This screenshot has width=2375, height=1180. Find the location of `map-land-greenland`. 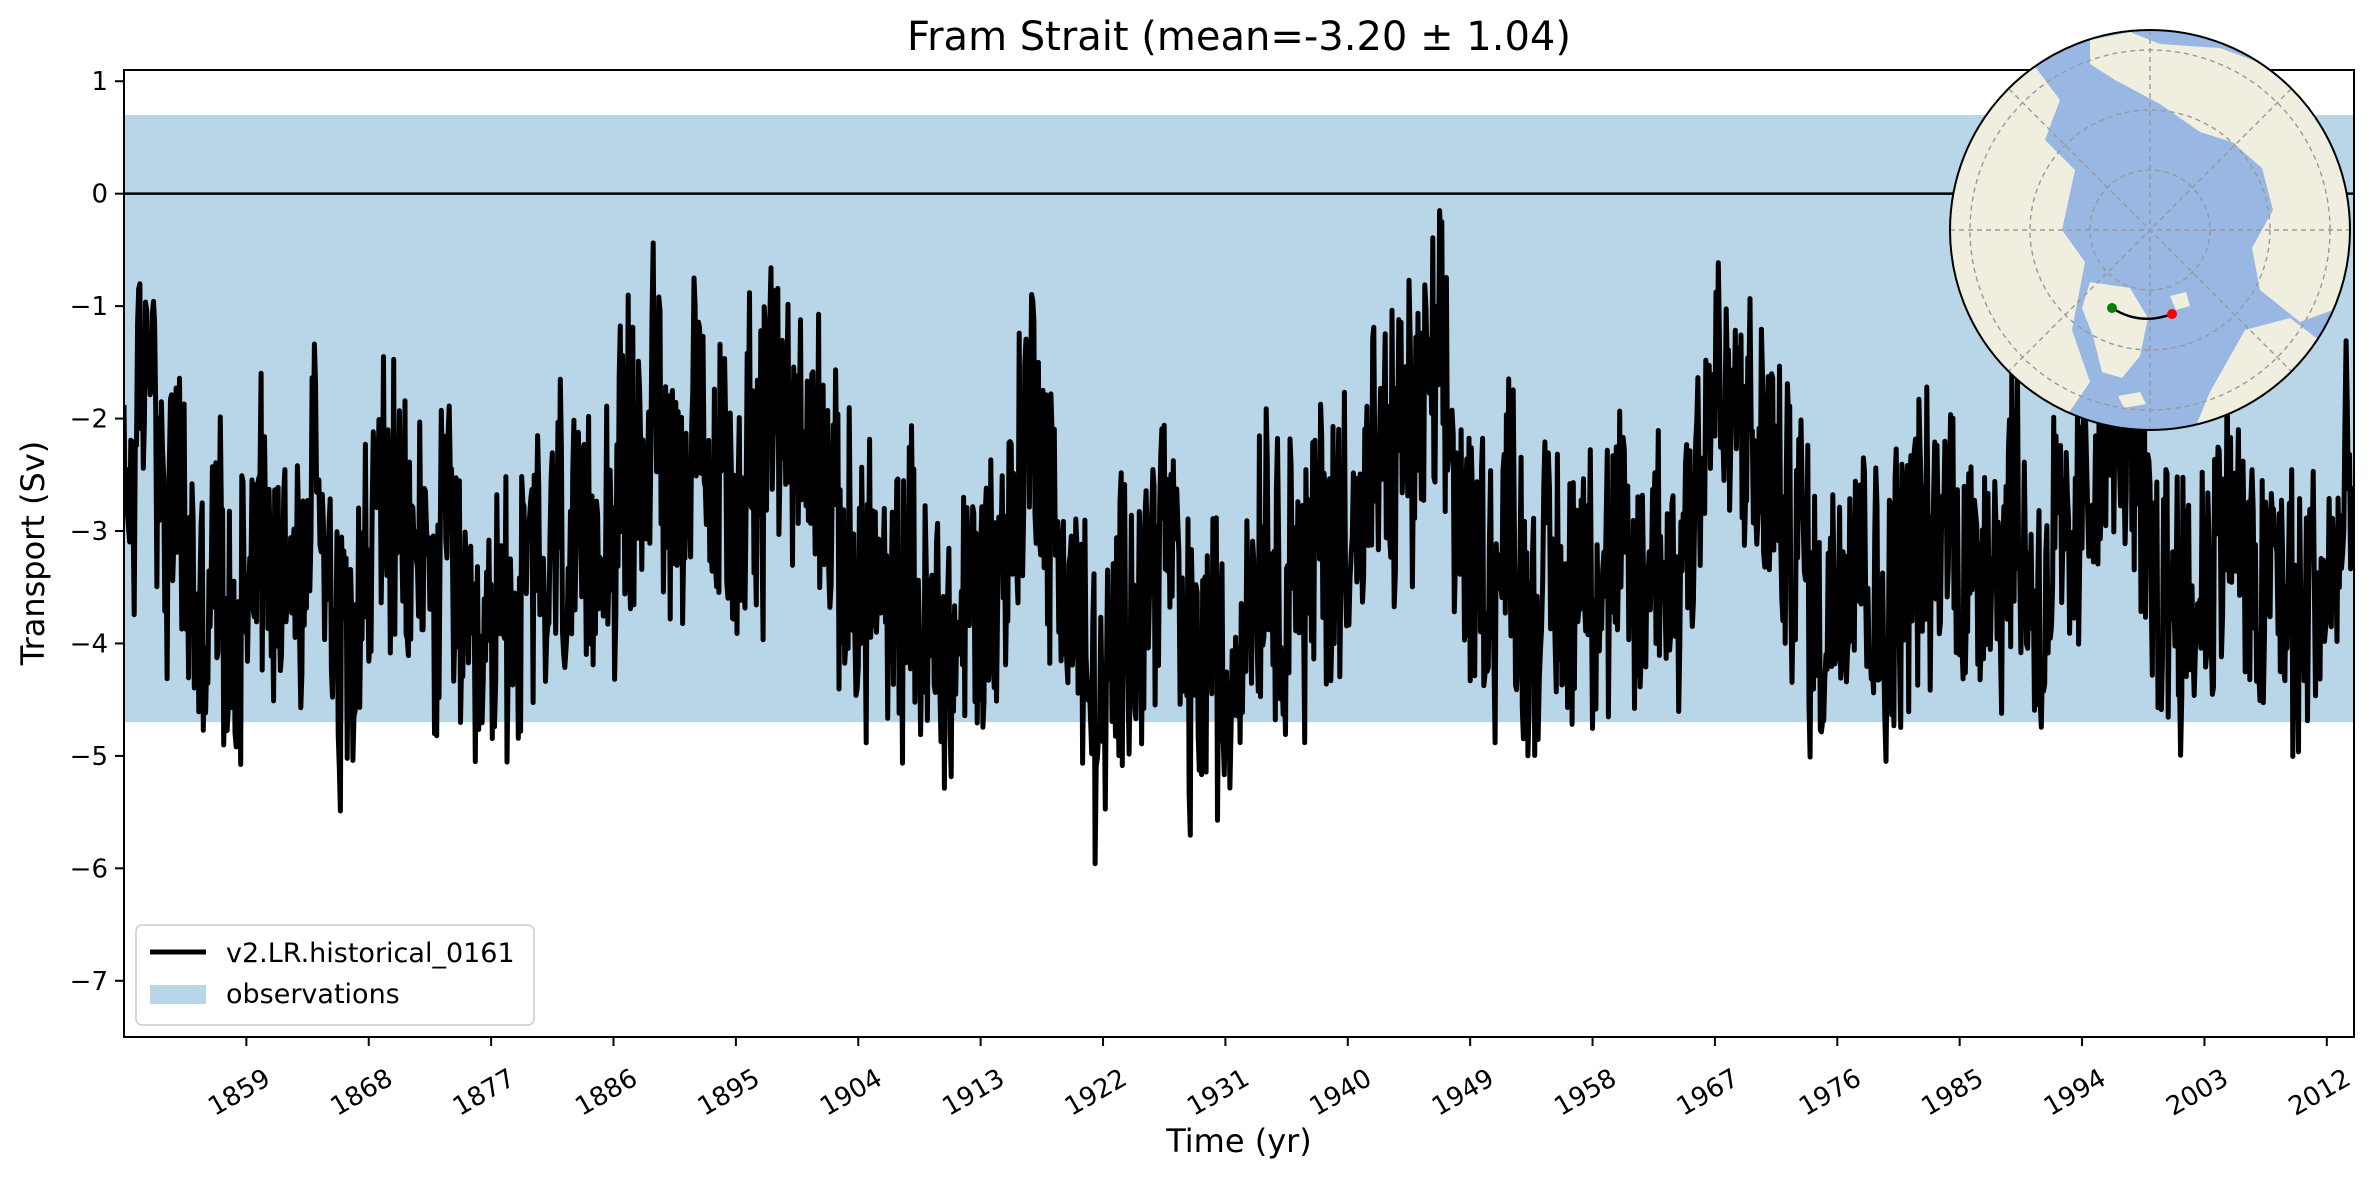

map-land-greenland is located at coordinates (2115, 330).